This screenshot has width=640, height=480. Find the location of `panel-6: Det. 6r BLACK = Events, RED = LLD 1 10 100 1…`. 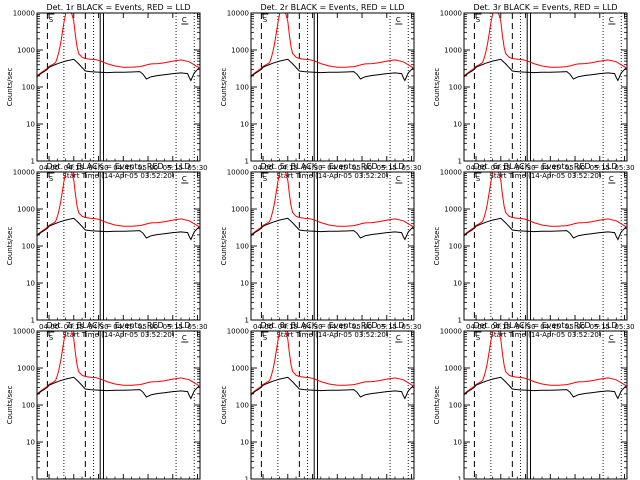

panel-6: Det. 6r BLACK = Events, RED = LLD 1 10 100 1… is located at coordinates (534, 250).